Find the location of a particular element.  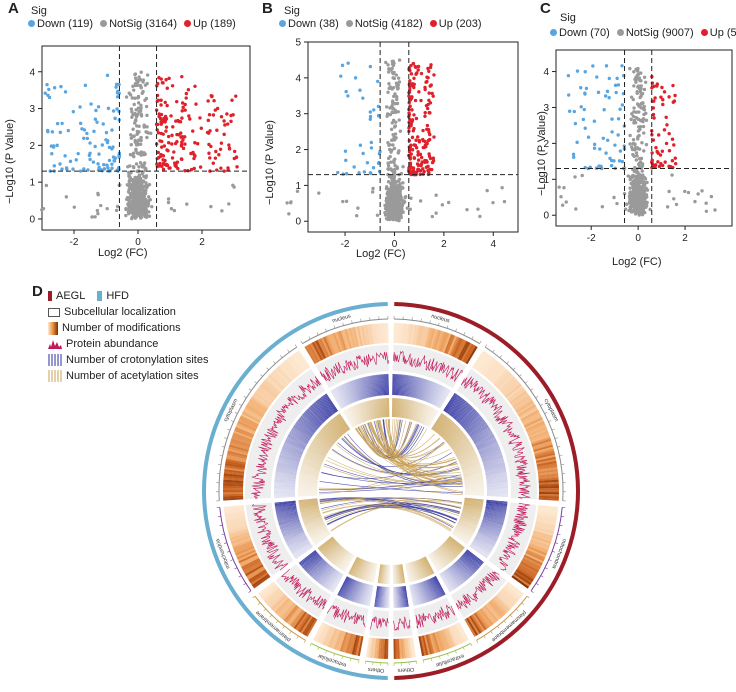

sector-label: Others is located at coordinates (375, 669).